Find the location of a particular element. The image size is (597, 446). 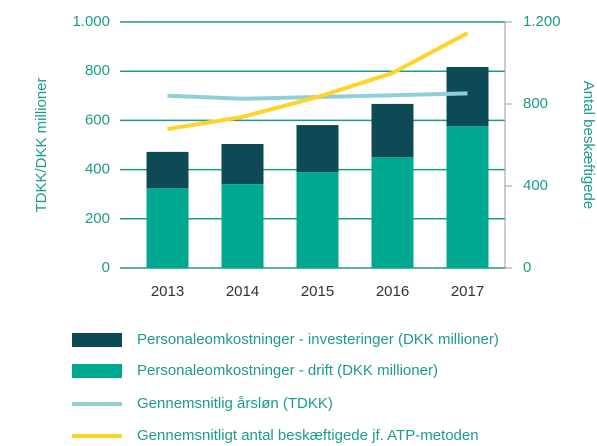

y2ticks-label: 1.200 is located at coordinates (542, 21).